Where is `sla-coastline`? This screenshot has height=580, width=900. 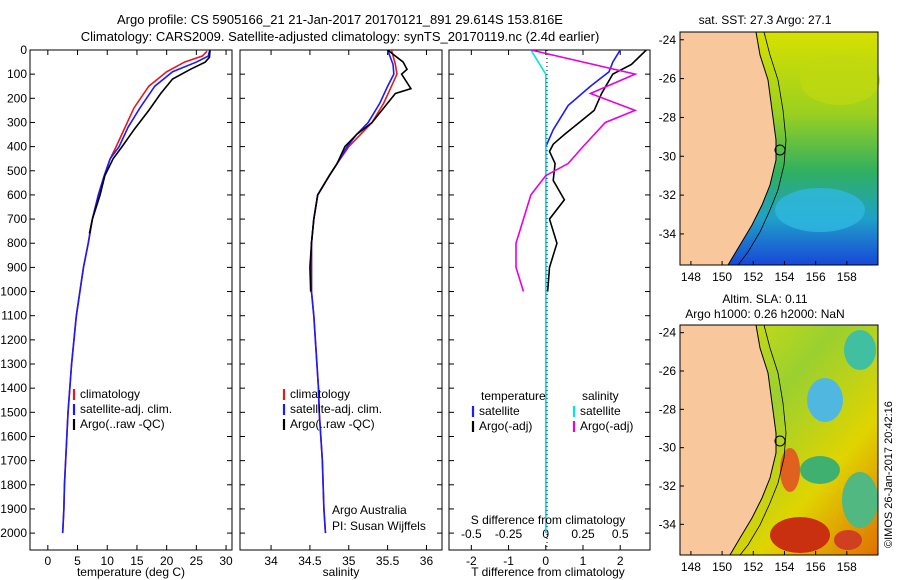
sla-coastline is located at coordinates (753, 440).